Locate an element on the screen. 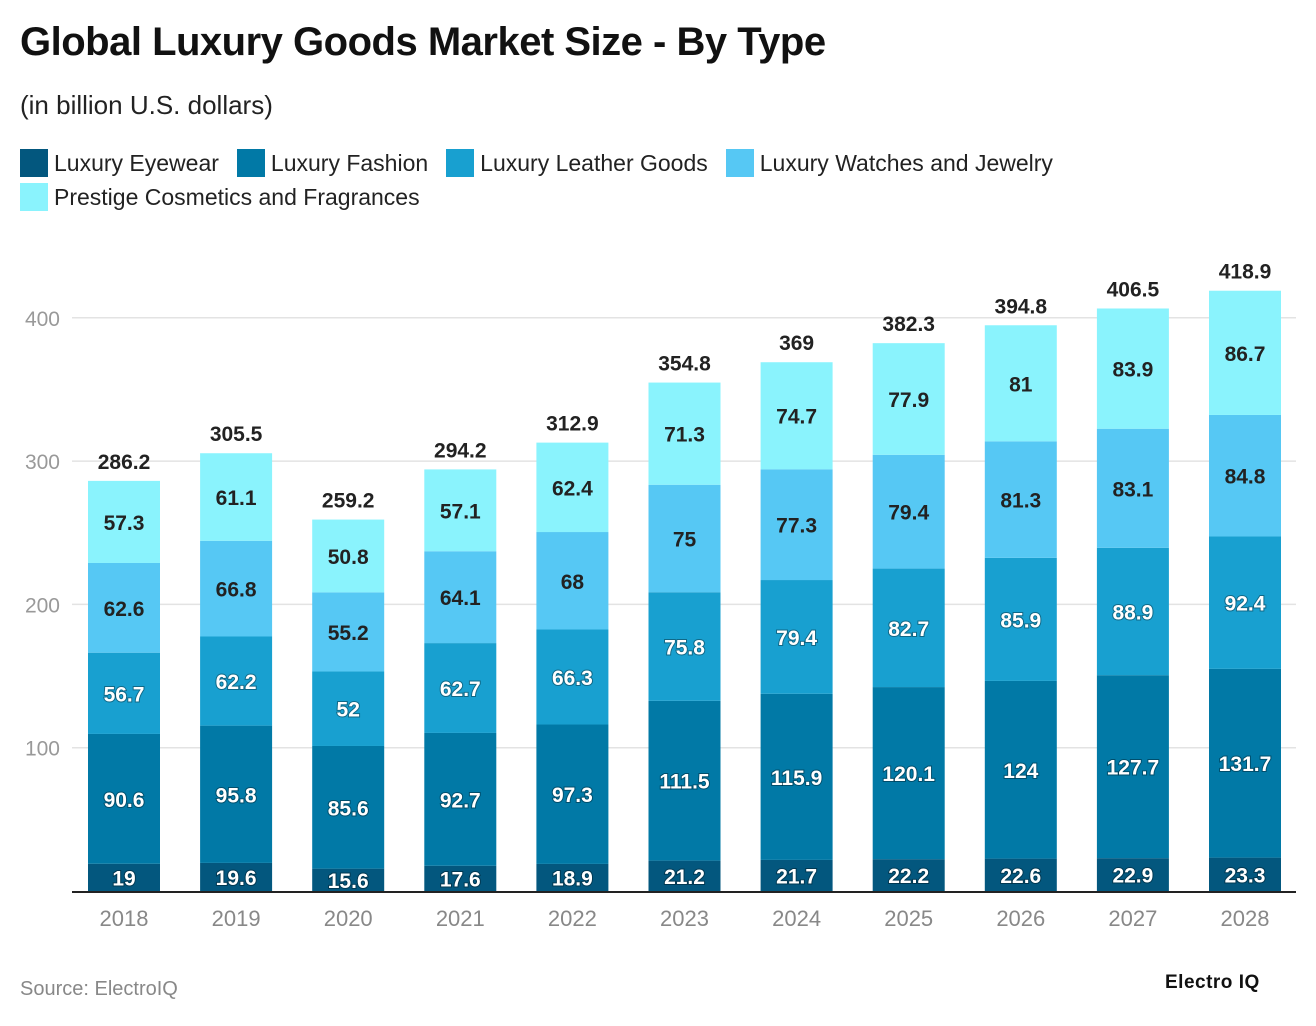  x-tick-label: 2022 is located at coordinates (572, 918).